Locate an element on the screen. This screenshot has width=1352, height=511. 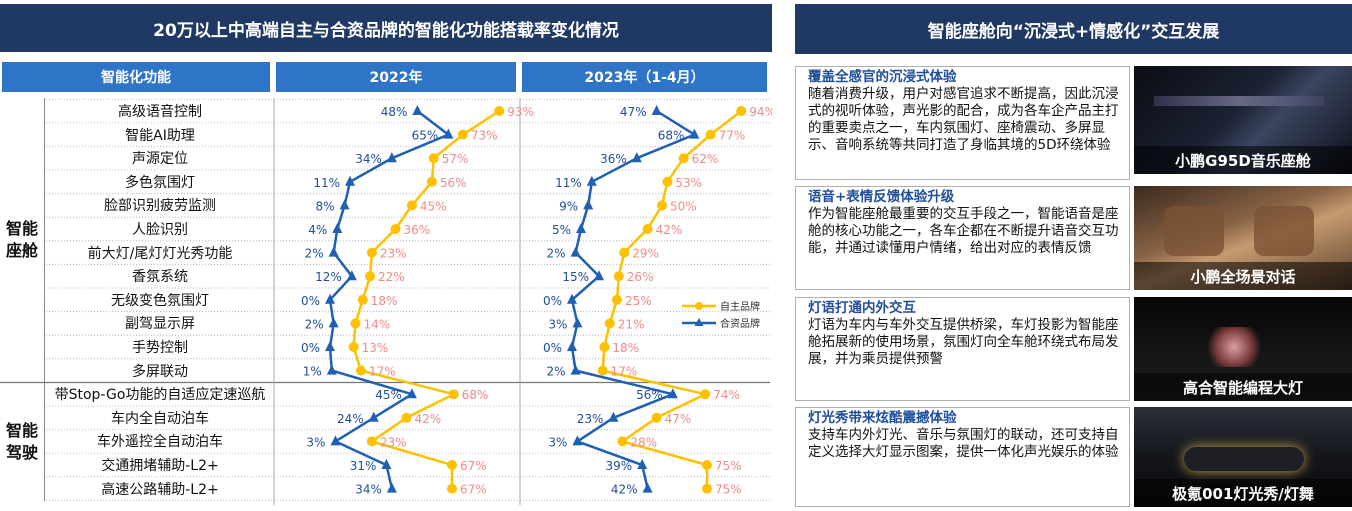
data-label-domestic: 56% is located at coordinates (453, 183).